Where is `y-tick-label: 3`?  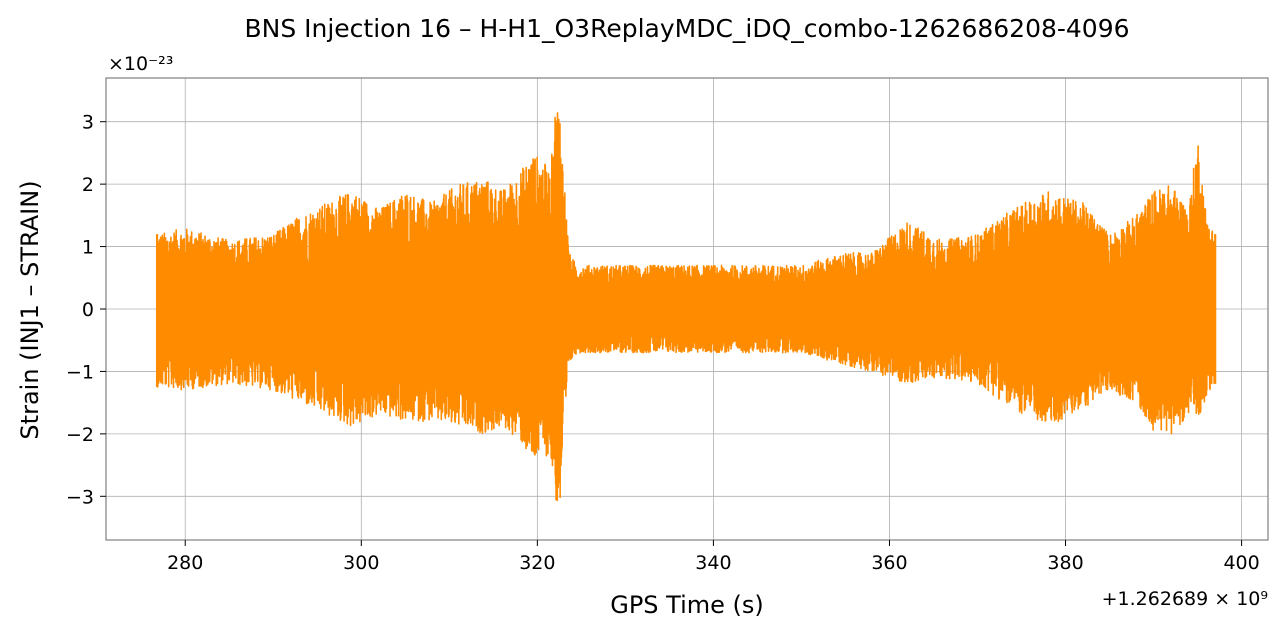
y-tick-label: 3 is located at coordinates (88, 123).